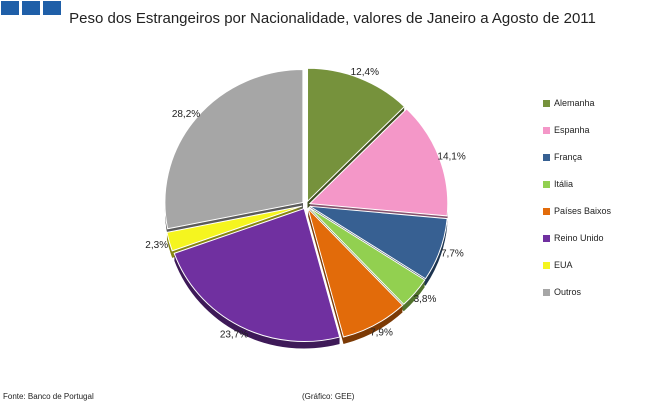 Image resolution: width=665 pixels, height=406 pixels. I want to click on logo, so click(31, 8).